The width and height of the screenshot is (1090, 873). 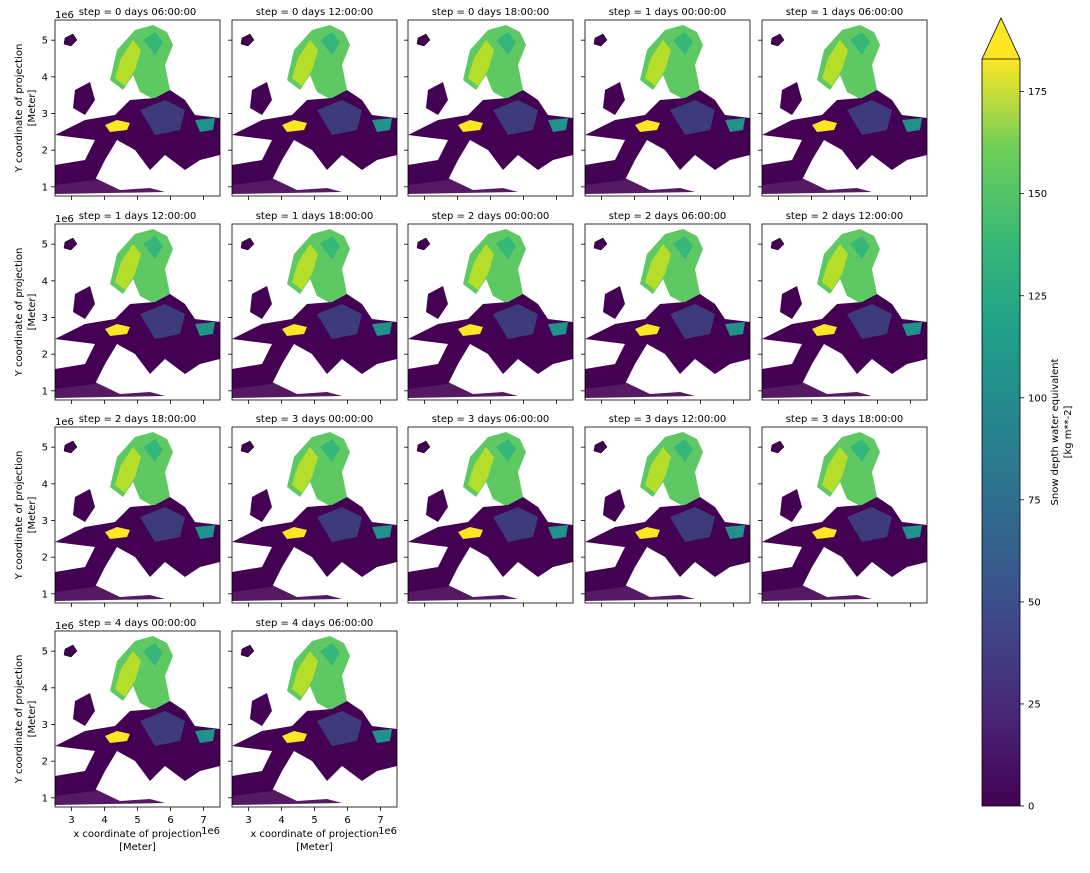 I want to click on panel-title: step = 2 days 06:00:00, so click(x=668, y=216).